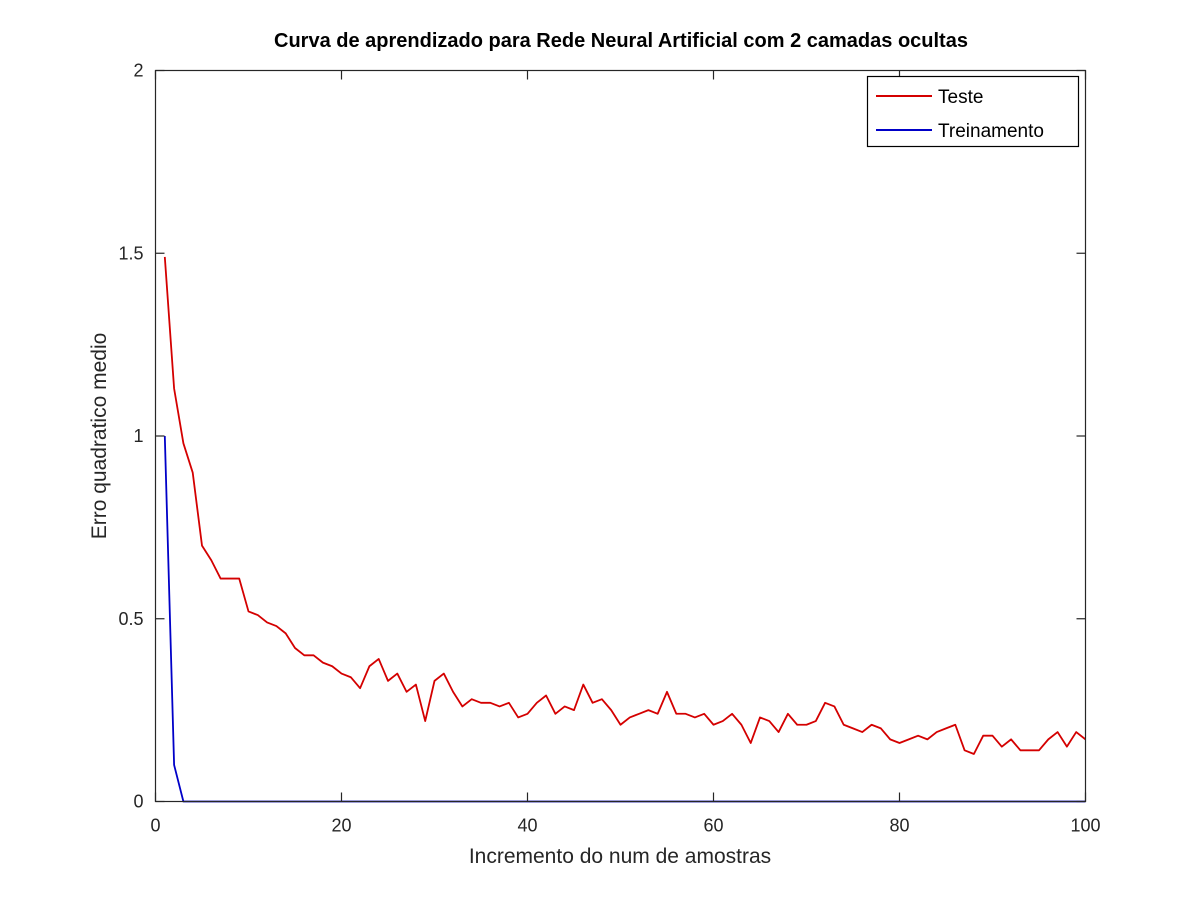 The width and height of the screenshot is (1200, 898). I want to click on x-axis-label: Incremento do num de amostras, so click(620, 856).